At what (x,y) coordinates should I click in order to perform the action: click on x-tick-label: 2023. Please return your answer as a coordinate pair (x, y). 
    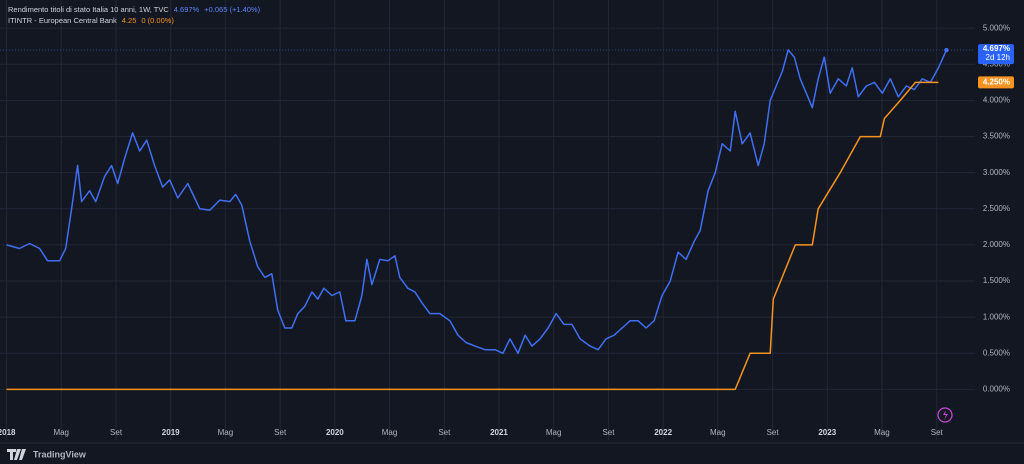
    Looking at the image, I should click on (827, 432).